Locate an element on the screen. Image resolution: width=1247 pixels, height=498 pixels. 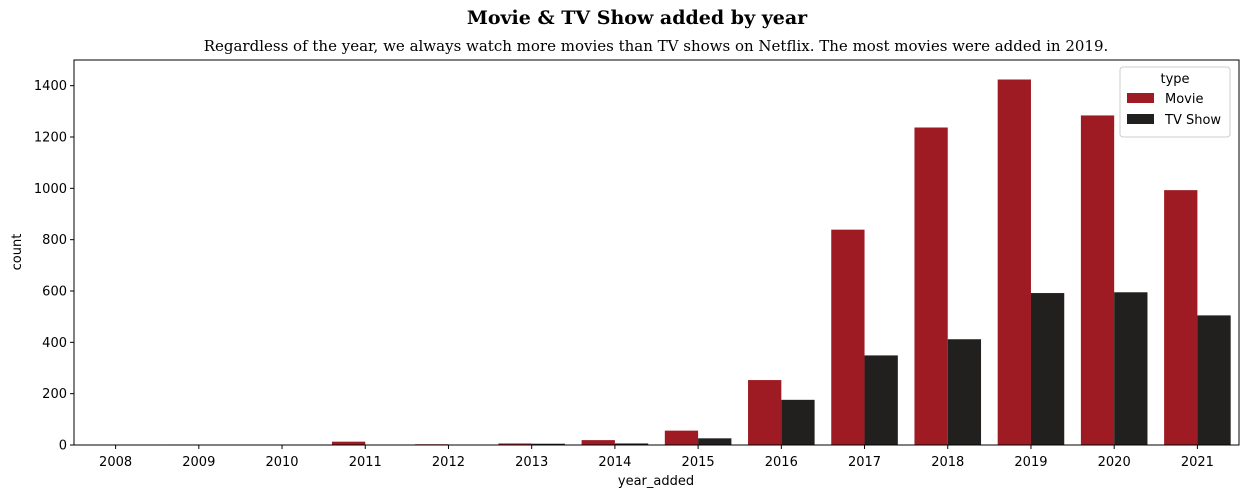
bar-movie-2019 is located at coordinates (1014, 262).